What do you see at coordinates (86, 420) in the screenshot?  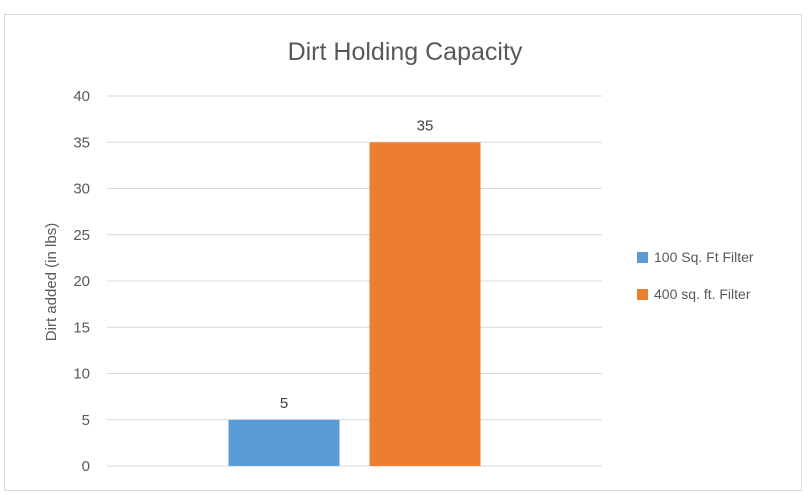 I see `y-tick-label: 5` at bounding box center [86, 420].